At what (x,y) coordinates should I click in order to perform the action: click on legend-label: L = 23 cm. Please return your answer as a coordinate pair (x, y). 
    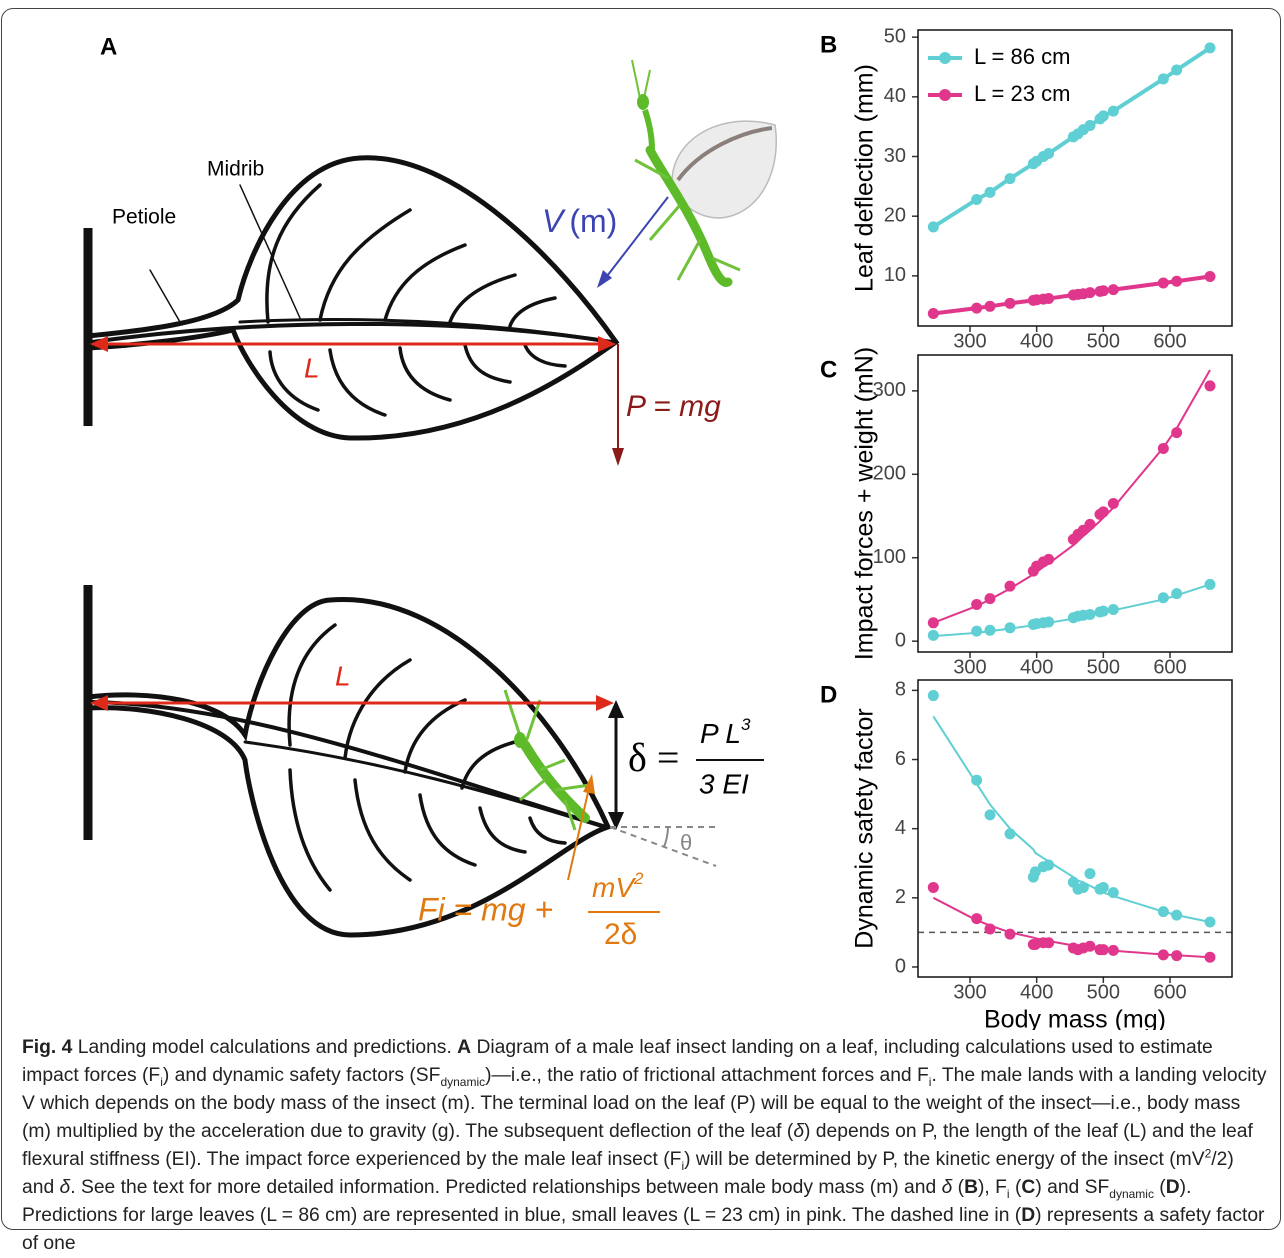
    Looking at the image, I should click on (1022, 93).